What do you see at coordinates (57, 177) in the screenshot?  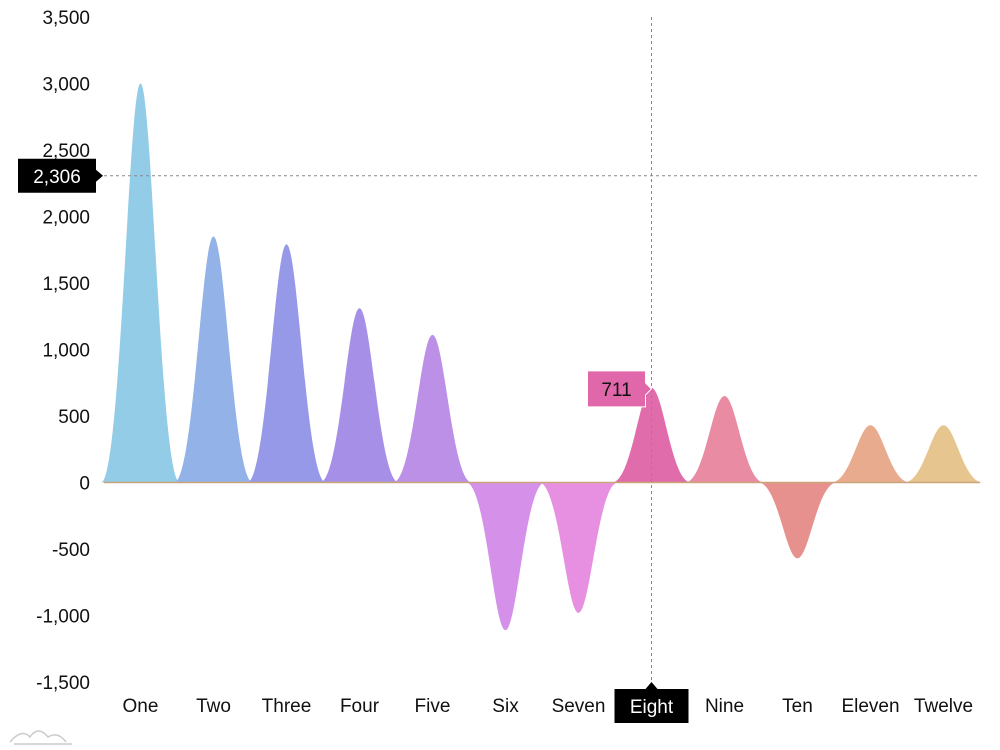 I see `cursor-y-value: 2,306` at bounding box center [57, 177].